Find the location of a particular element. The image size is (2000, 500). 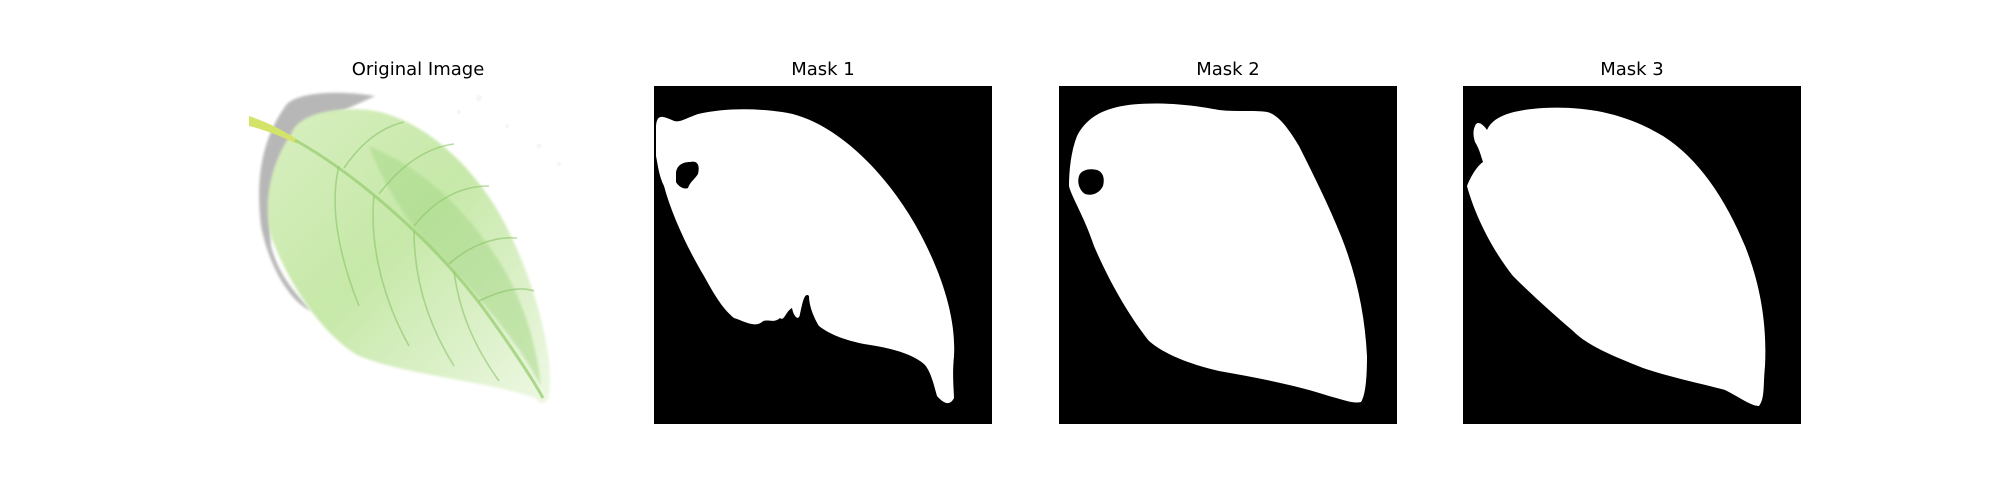

original-leaf-image is located at coordinates (418, 255).